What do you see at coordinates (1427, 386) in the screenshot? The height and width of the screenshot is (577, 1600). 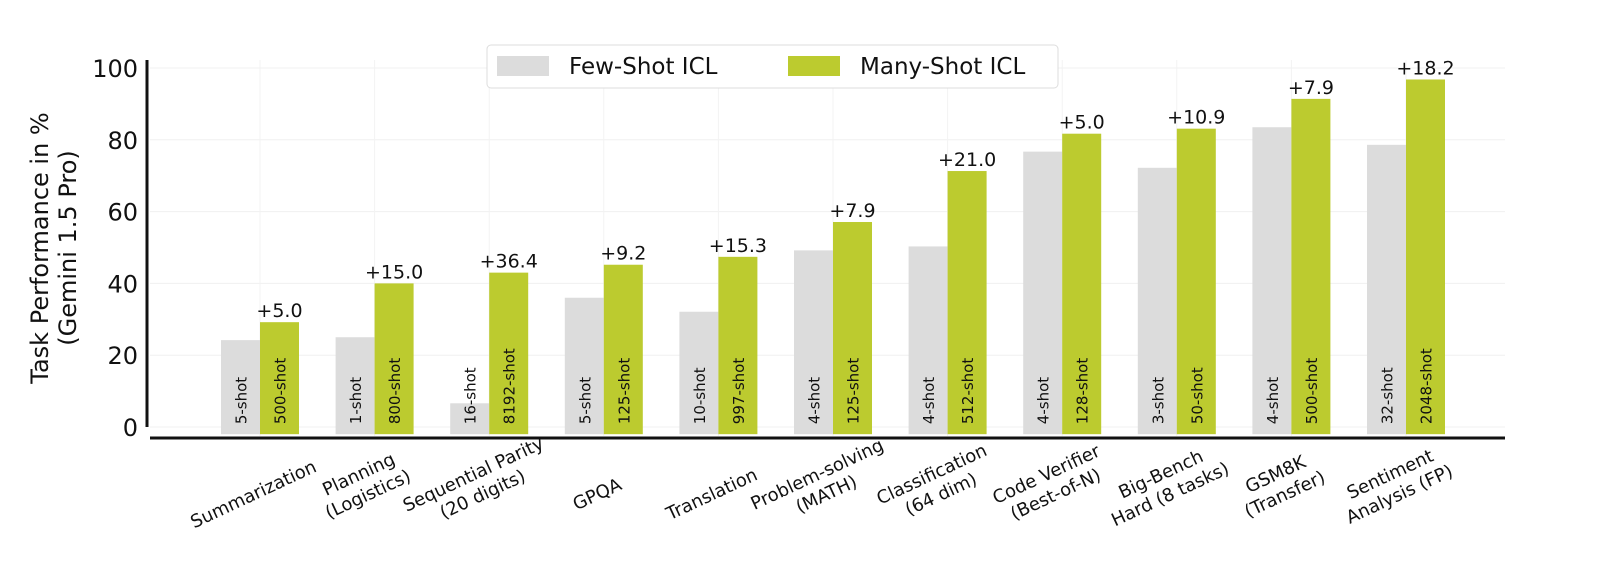 I see `bar-shot-label: 2048-shot` at bounding box center [1427, 386].